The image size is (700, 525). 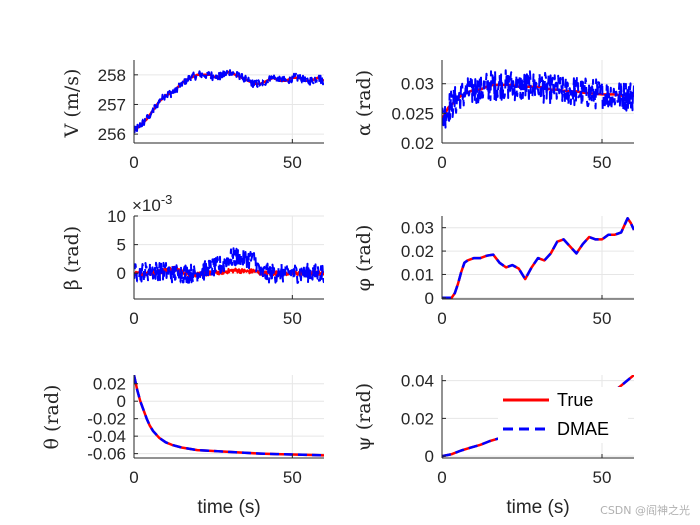 What do you see at coordinates (412, 113) in the screenshot?
I see `y-tick-label: 0.025` at bounding box center [412, 113].